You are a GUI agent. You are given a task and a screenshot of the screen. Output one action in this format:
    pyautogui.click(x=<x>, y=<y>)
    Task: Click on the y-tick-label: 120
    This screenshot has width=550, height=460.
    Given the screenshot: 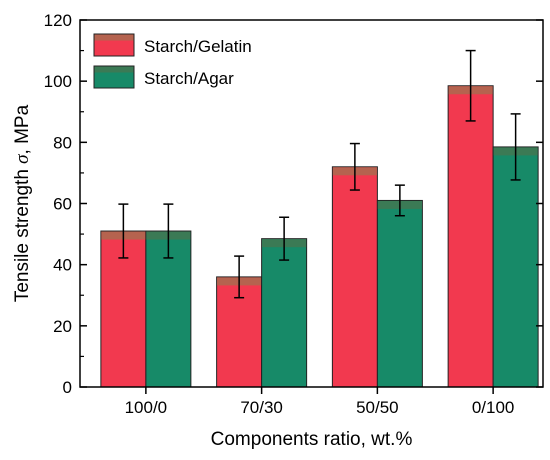 What is the action you would take?
    pyautogui.click(x=58, y=20)
    